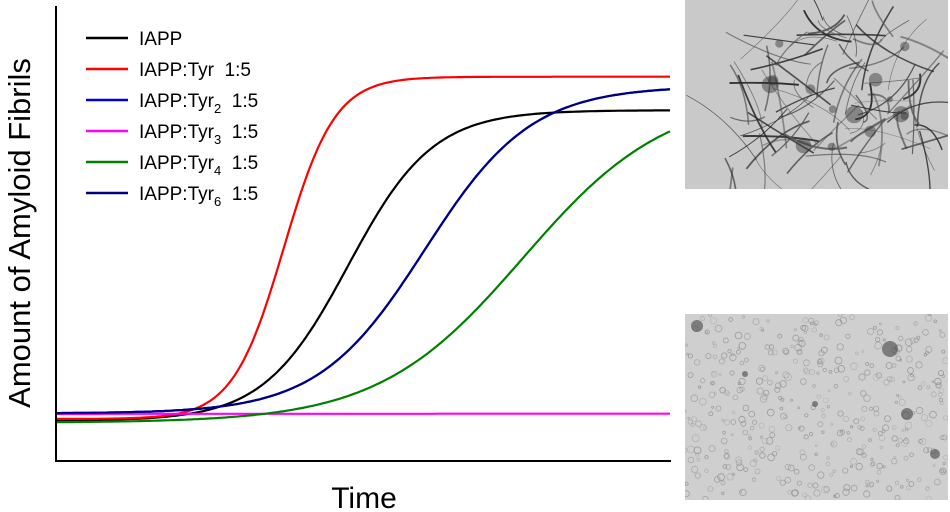 Image resolution: width=950 pixels, height=512 pixels. Describe the element at coordinates (364, 497) in the screenshot. I see `x-axis-label: Time` at that location.